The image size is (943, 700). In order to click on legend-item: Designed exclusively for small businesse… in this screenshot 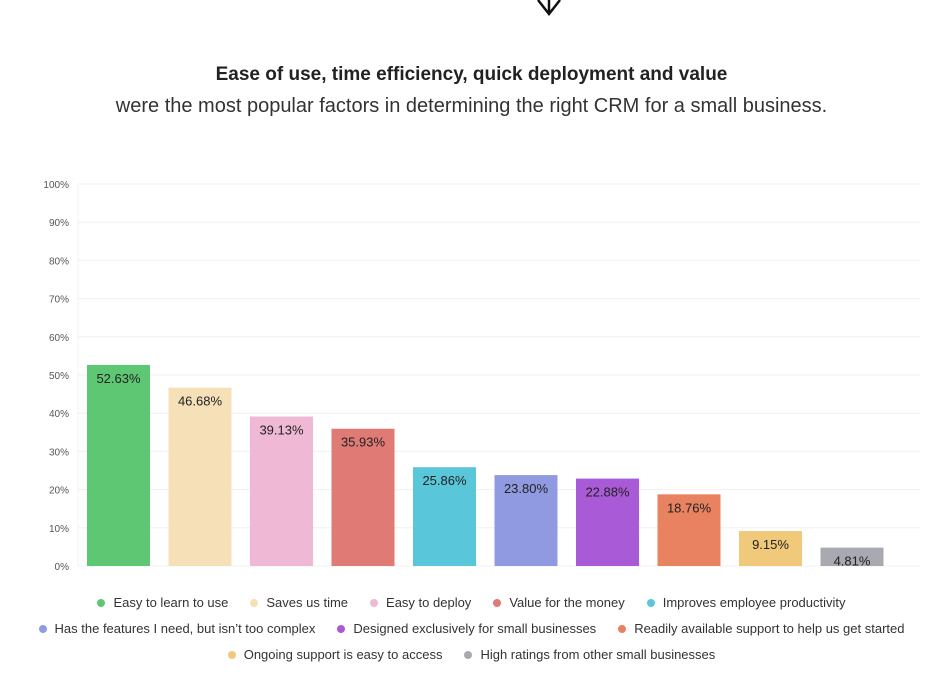, I will do `click(466, 628)`.